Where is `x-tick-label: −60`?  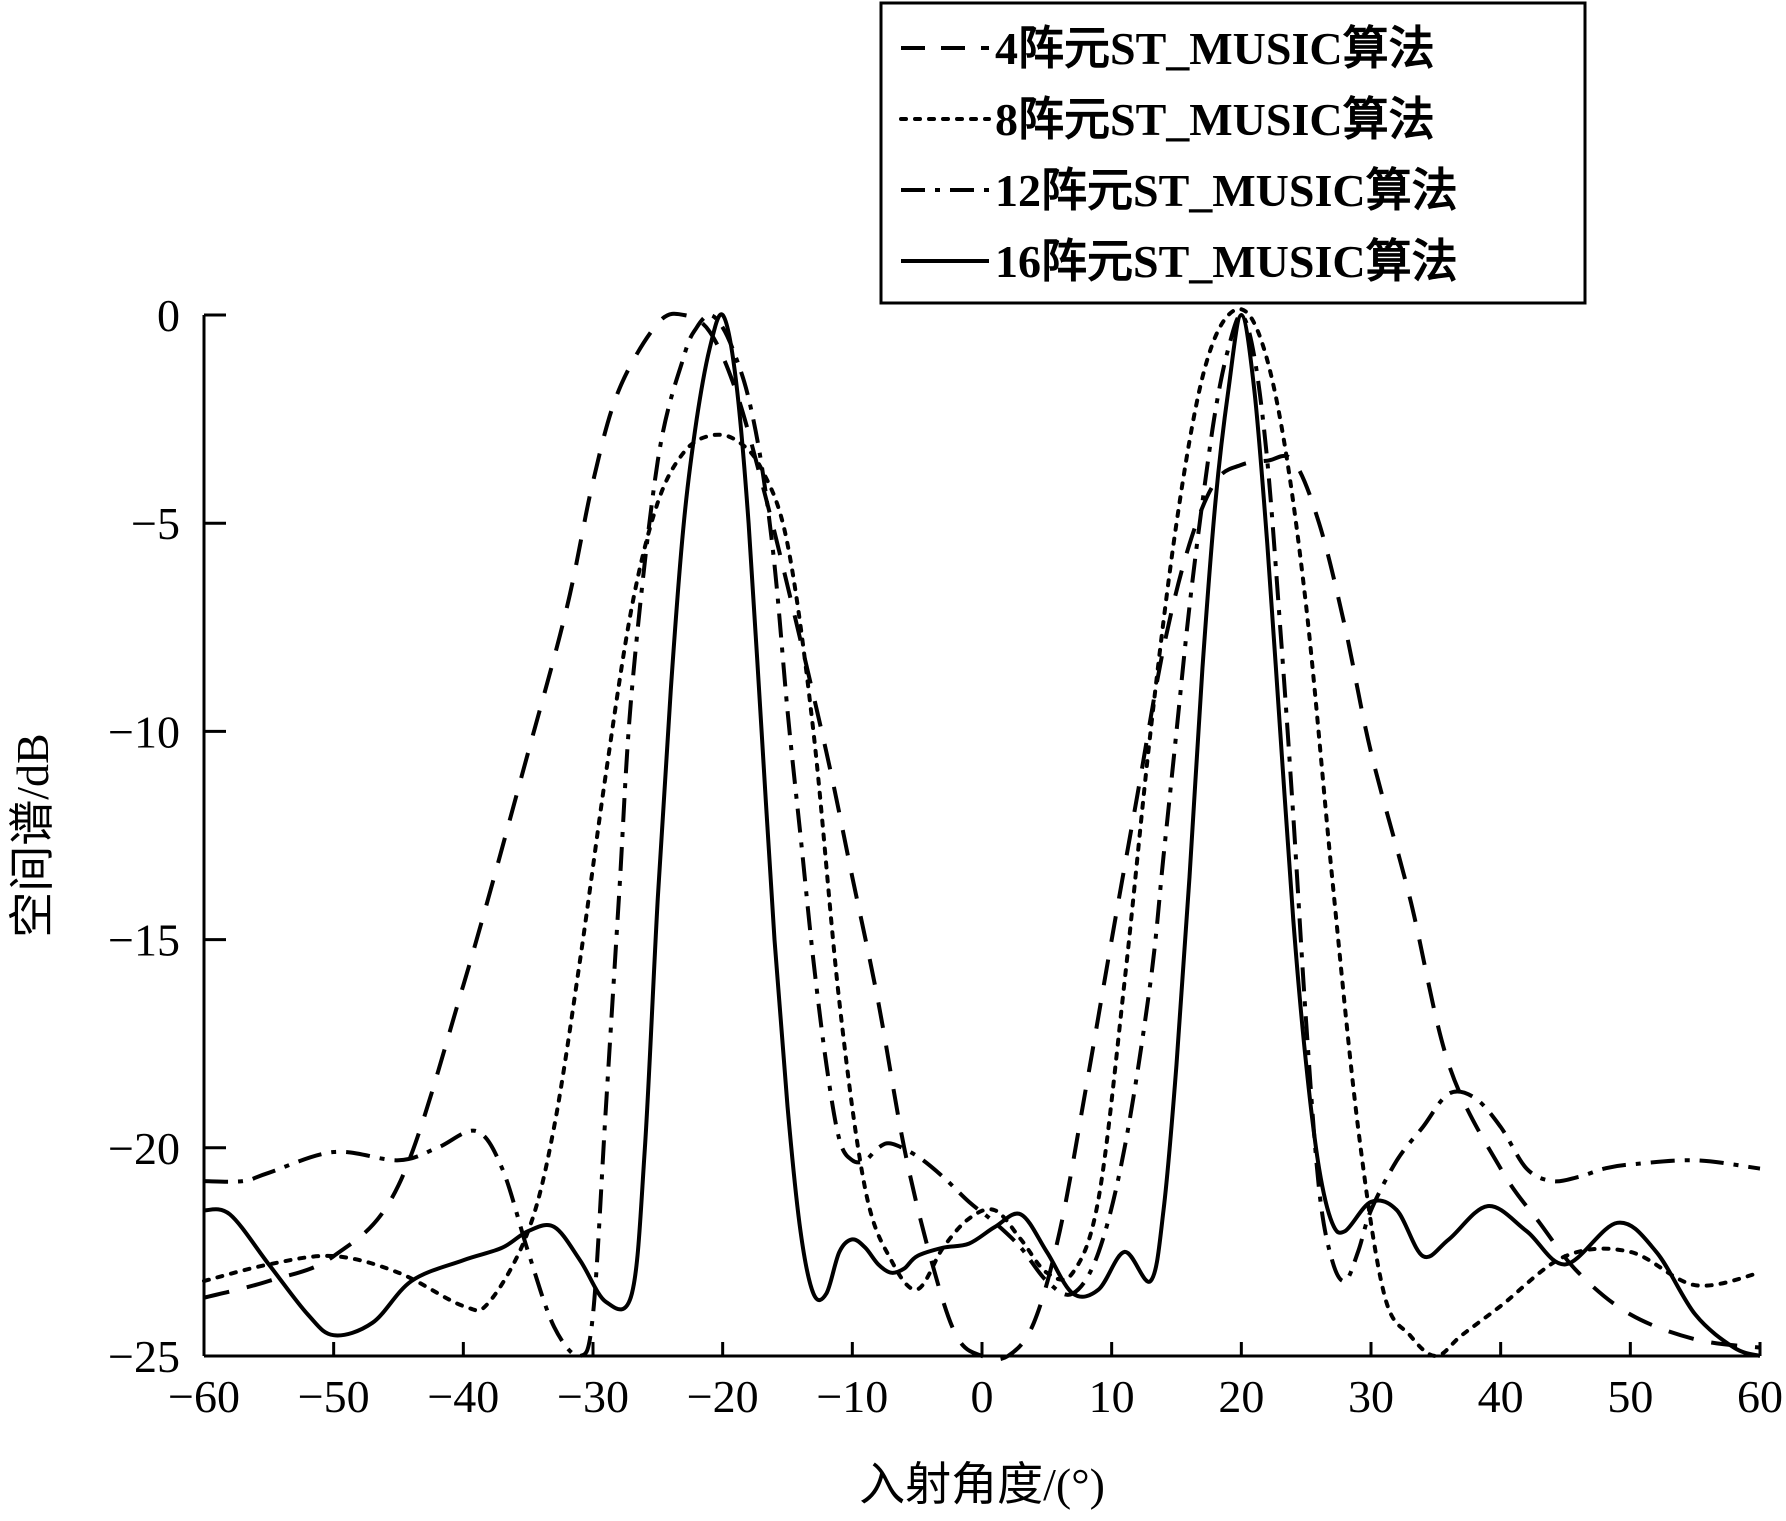 x-tick-label: −60 is located at coordinates (204, 1396).